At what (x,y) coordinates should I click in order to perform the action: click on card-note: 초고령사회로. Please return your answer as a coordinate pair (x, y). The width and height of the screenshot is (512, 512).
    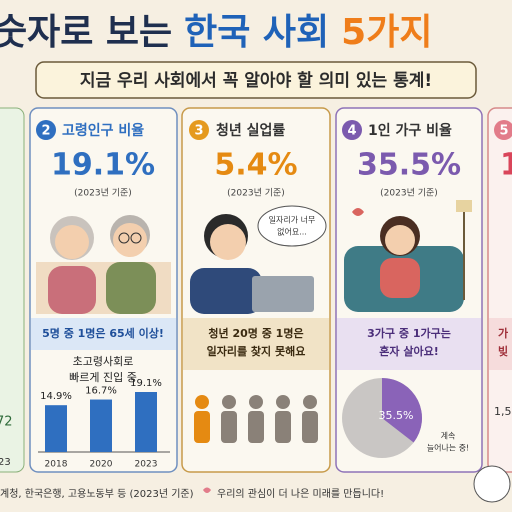
    Looking at the image, I should click on (103, 361).